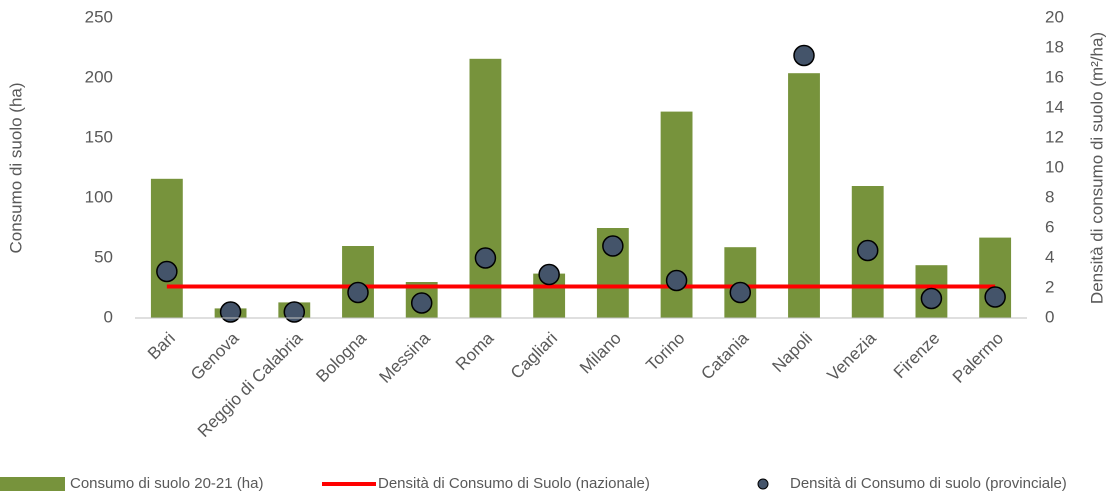  I want to click on x-tick-label: Bari, so click(161, 346).